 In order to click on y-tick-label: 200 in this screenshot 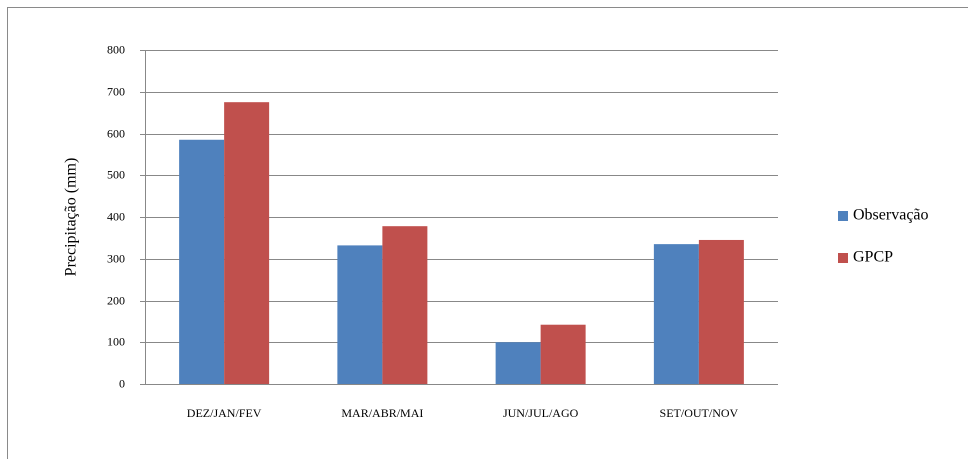, I will do `click(116, 300)`.